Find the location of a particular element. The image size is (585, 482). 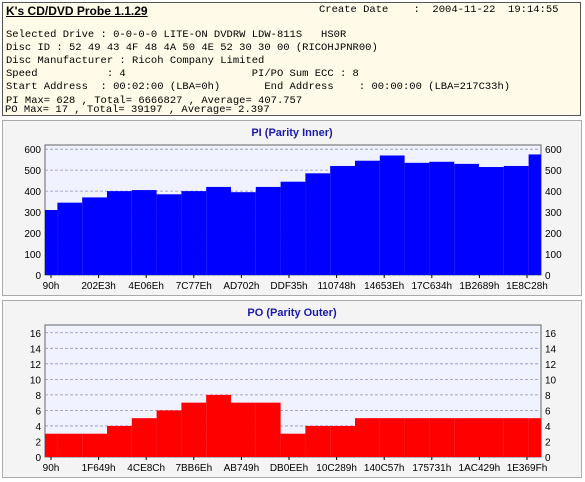

x-tick-label: AB749h is located at coordinates (242, 468).